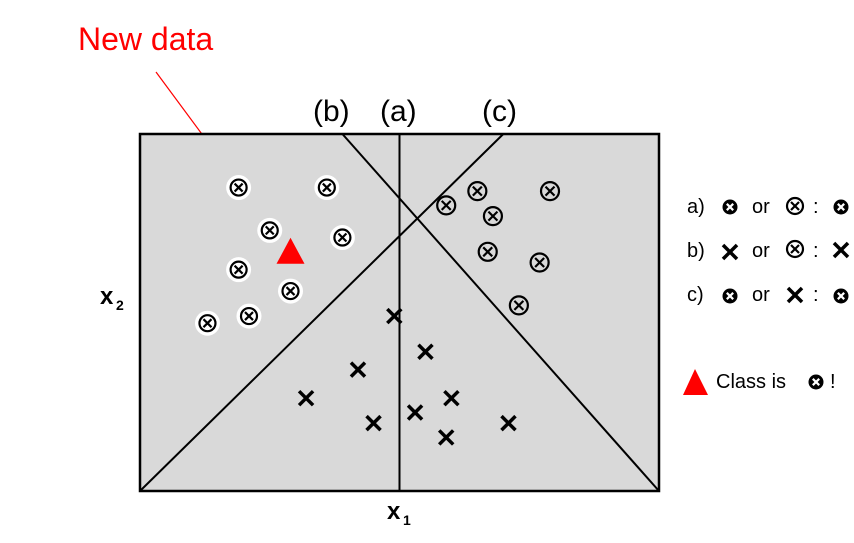  What do you see at coordinates (751, 382) in the screenshot?
I see `svg-text: Class is` at bounding box center [751, 382].